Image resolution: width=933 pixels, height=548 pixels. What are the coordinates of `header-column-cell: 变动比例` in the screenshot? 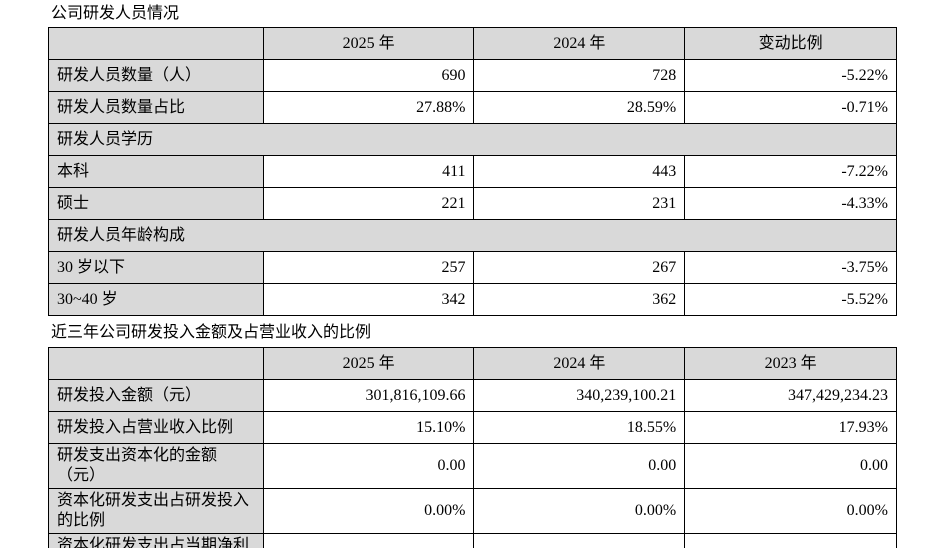 It's located at (790, 43).